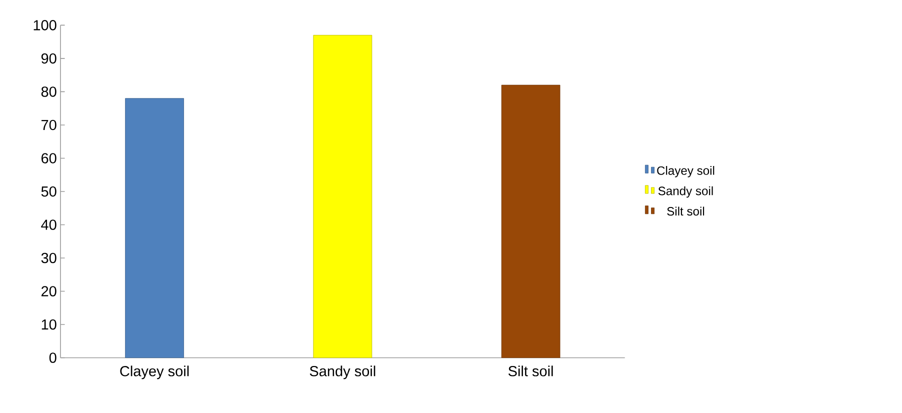 This screenshot has height=413, width=902. What do you see at coordinates (49, 324) in the screenshot?
I see `y-tick-label: 10` at bounding box center [49, 324].